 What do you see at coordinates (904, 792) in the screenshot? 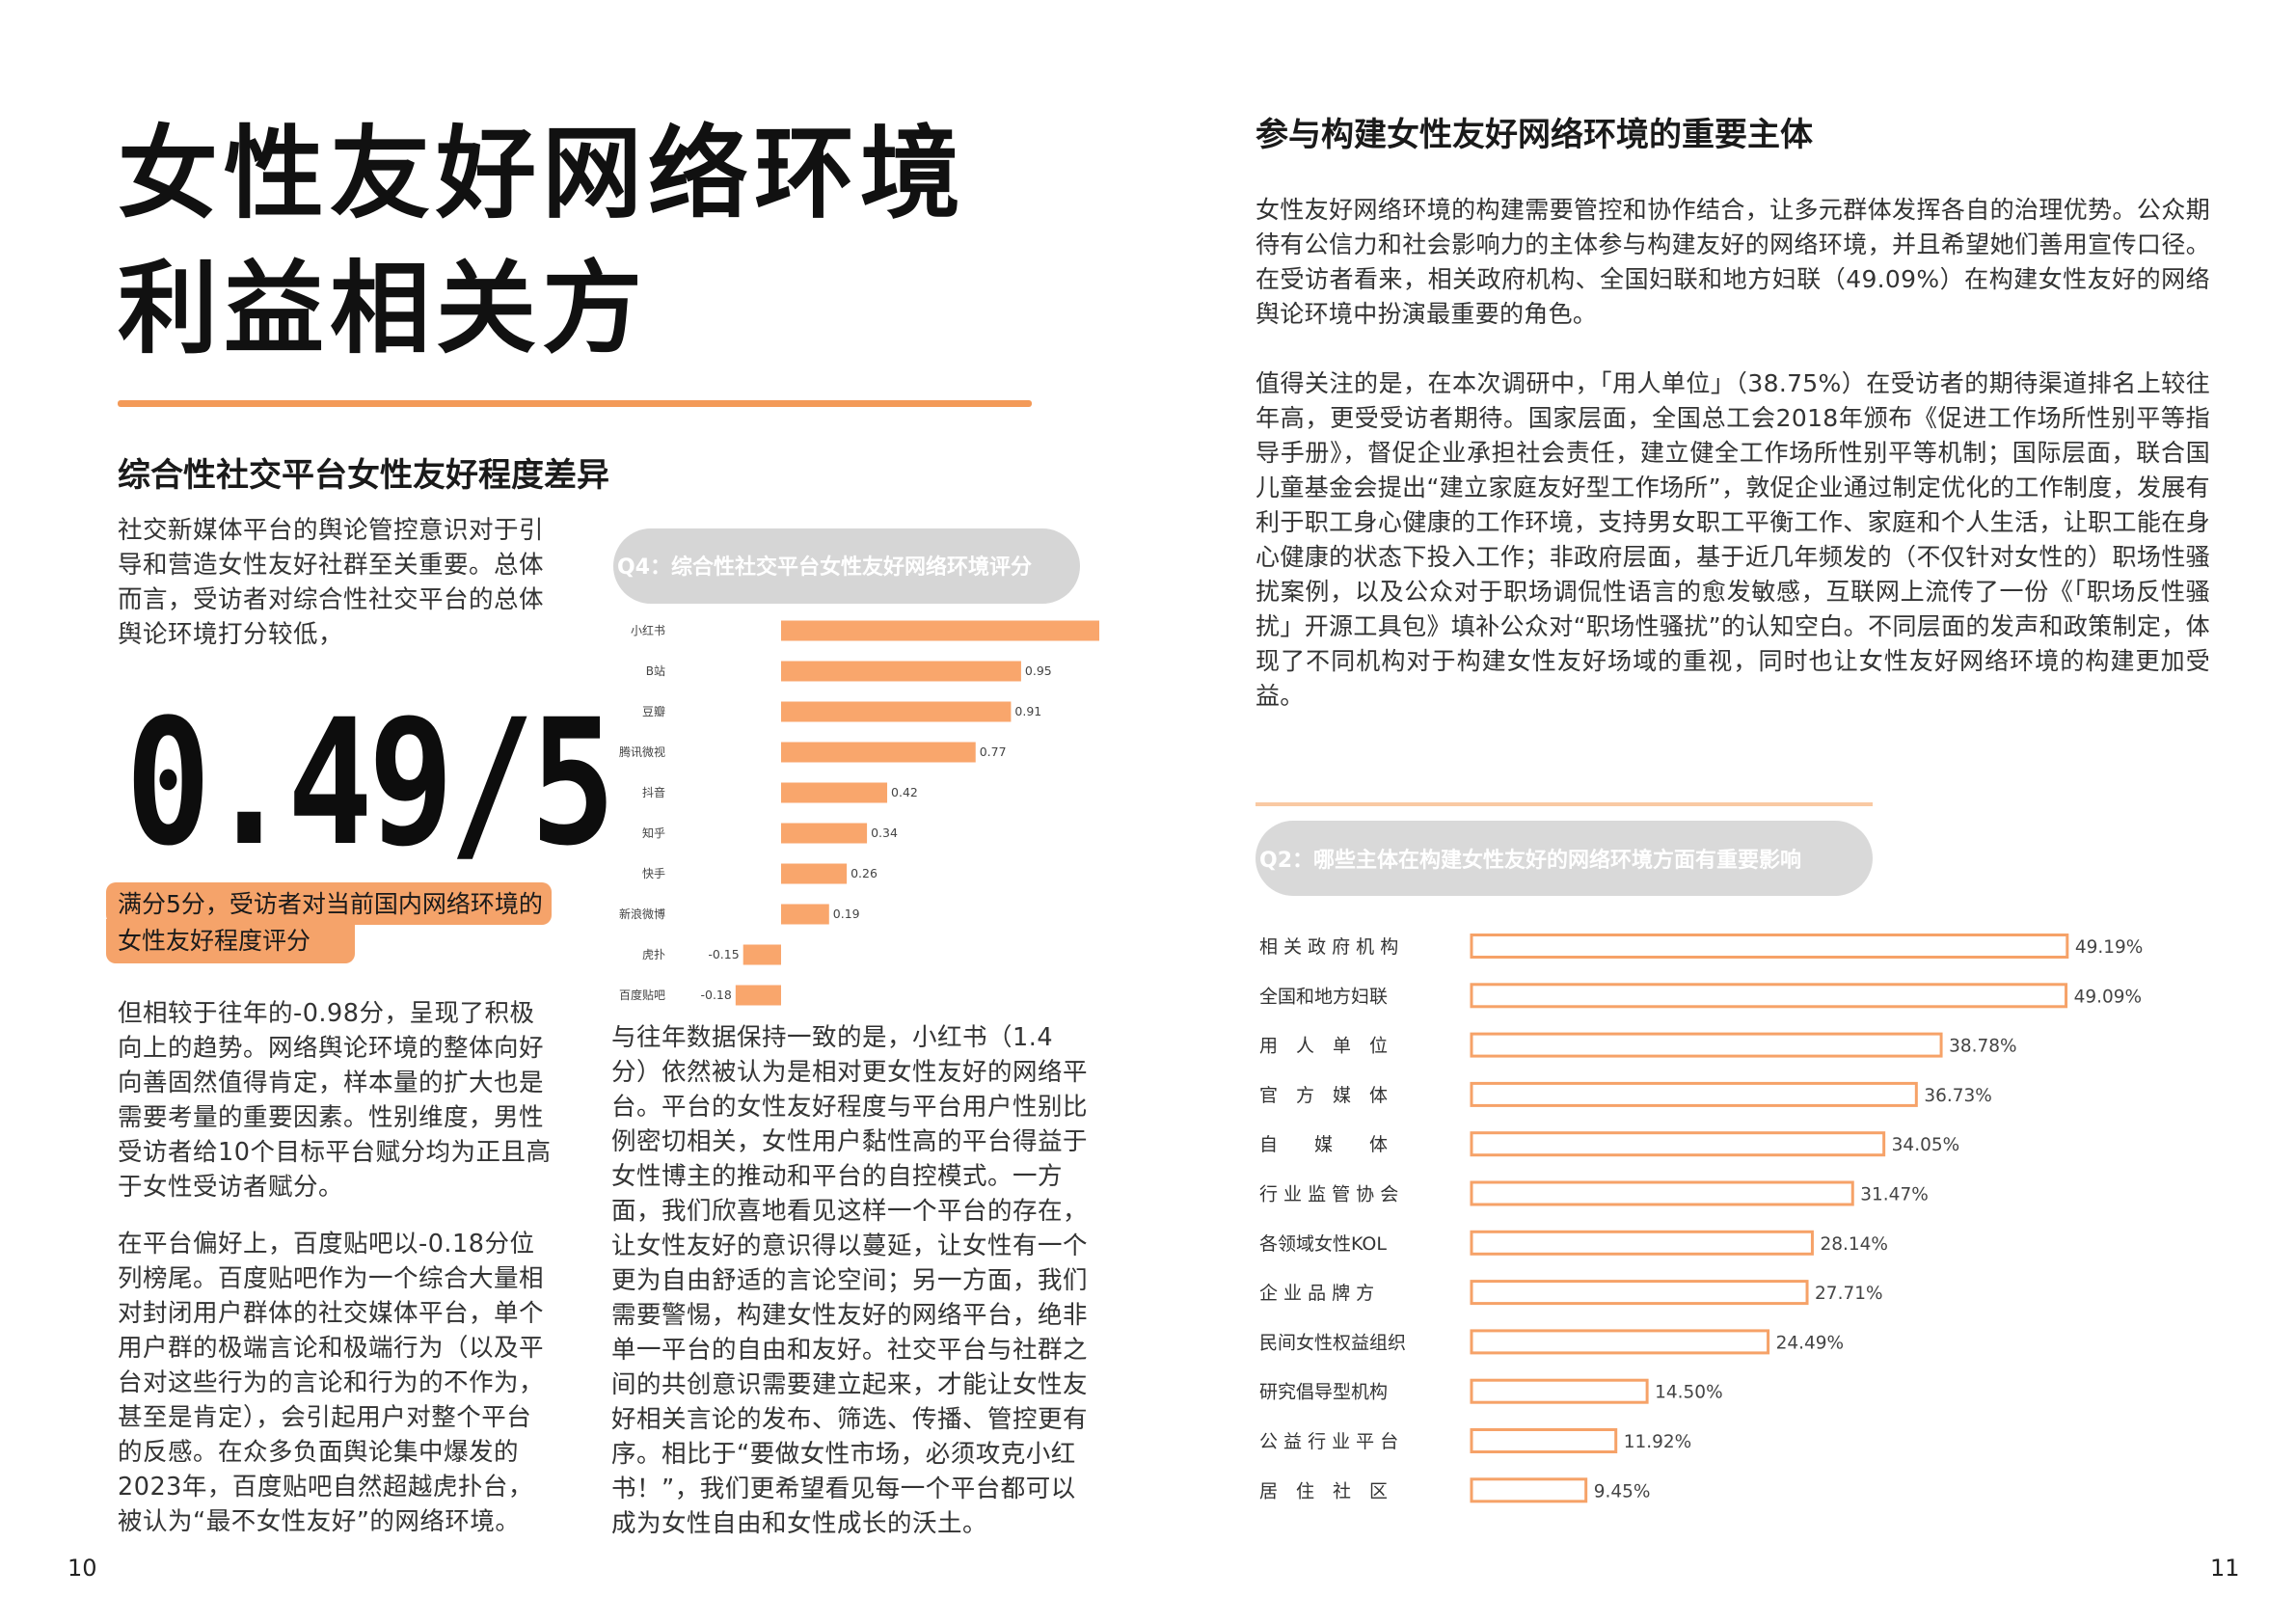
I see `platform-value-label: 0.42` at bounding box center [904, 792].